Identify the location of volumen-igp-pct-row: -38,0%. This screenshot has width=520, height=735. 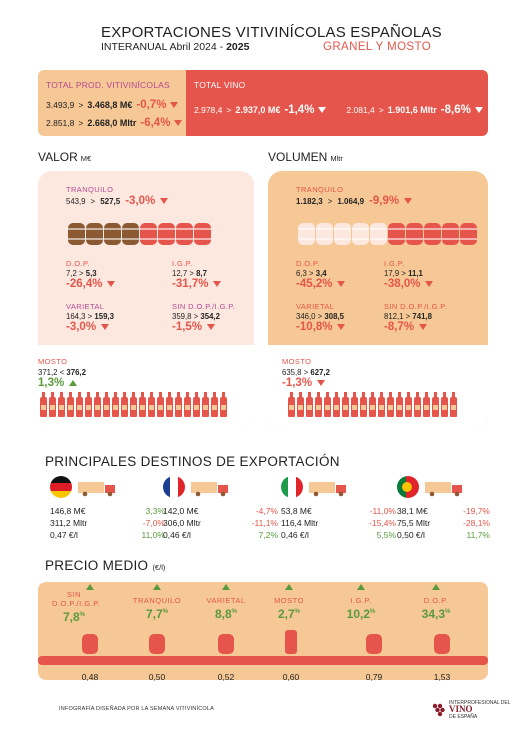
(409, 284).